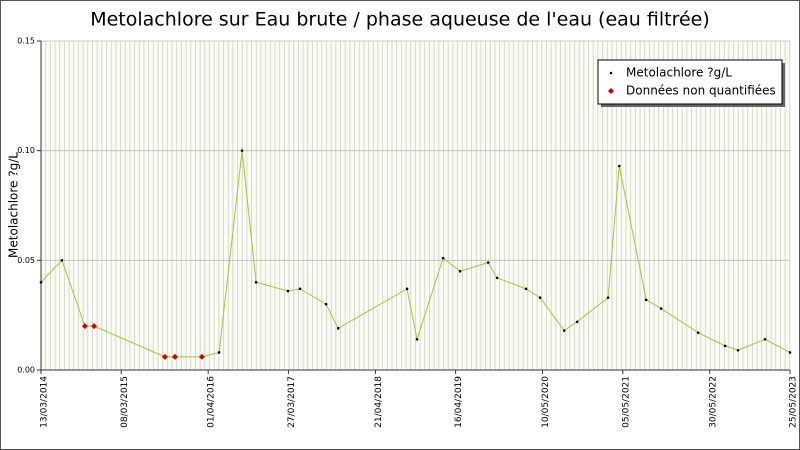 This screenshot has height=450, width=800. I want to click on x-tick-label: 13/03/2014, so click(45, 402).